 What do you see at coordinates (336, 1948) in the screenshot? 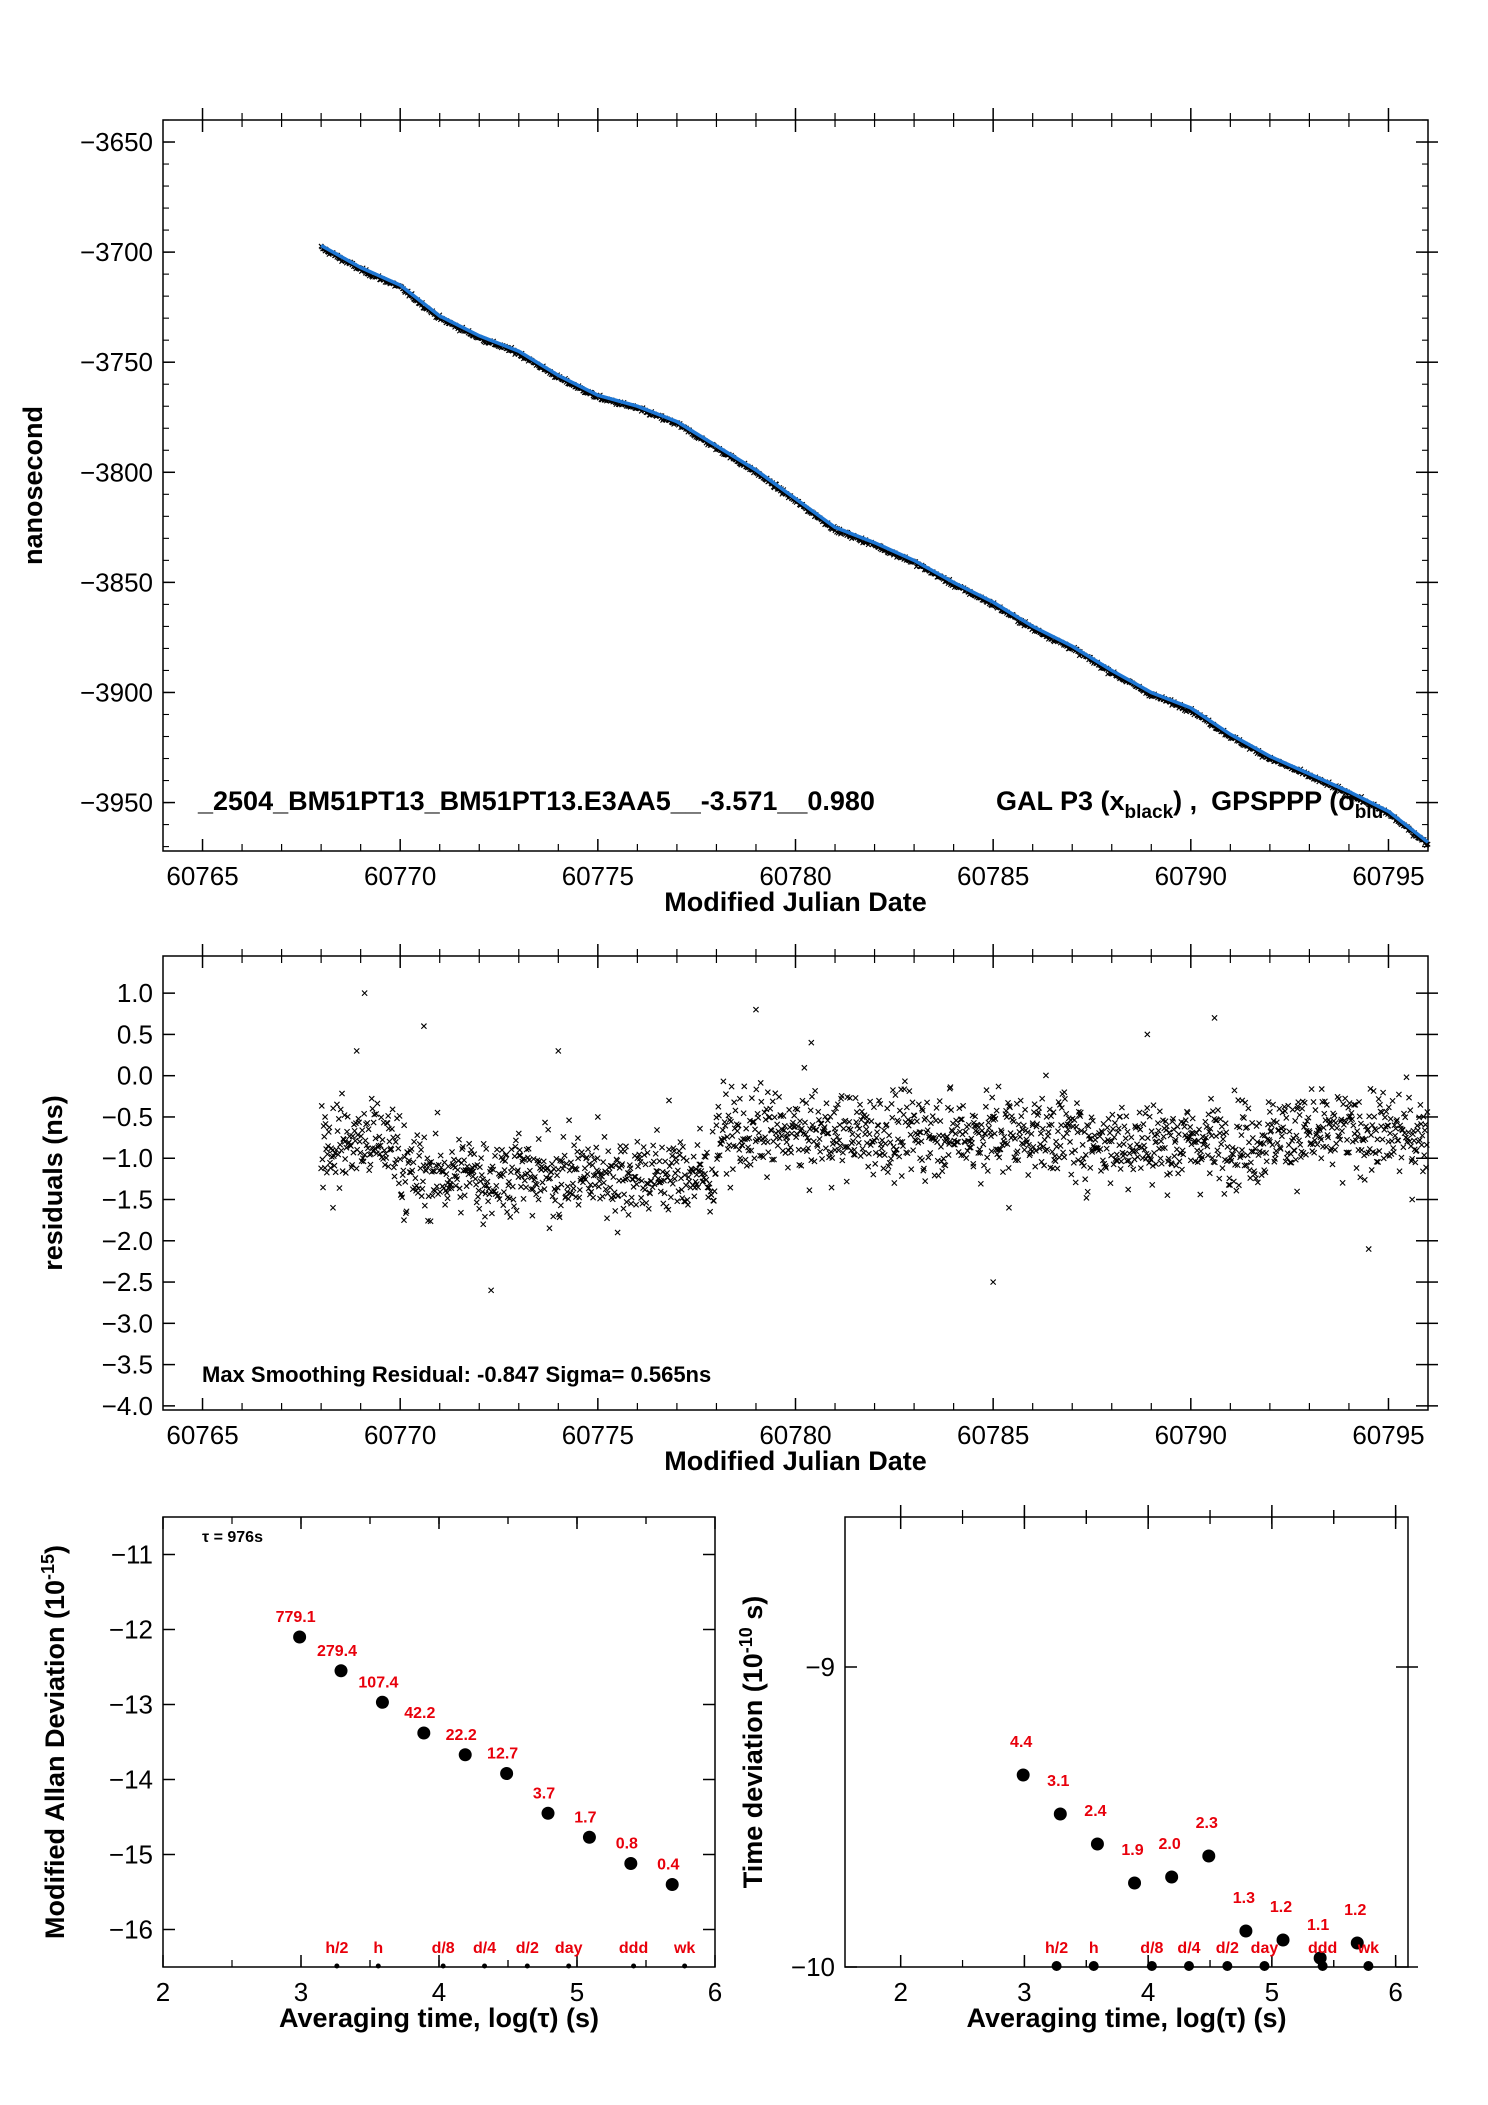
I see `time-marker-label: h/2` at bounding box center [336, 1948].